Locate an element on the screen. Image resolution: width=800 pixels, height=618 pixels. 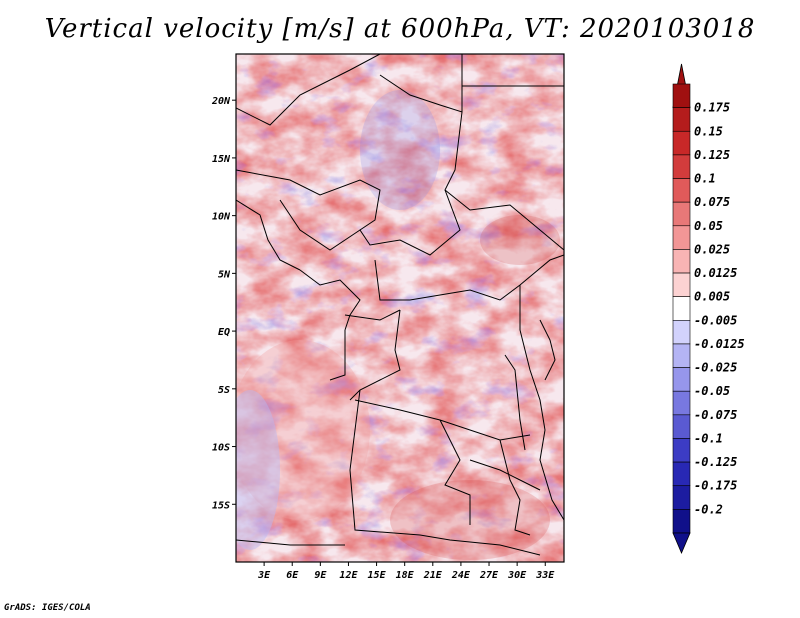
colorbar-level-label: 0.005 is located at coordinates (712, 297).